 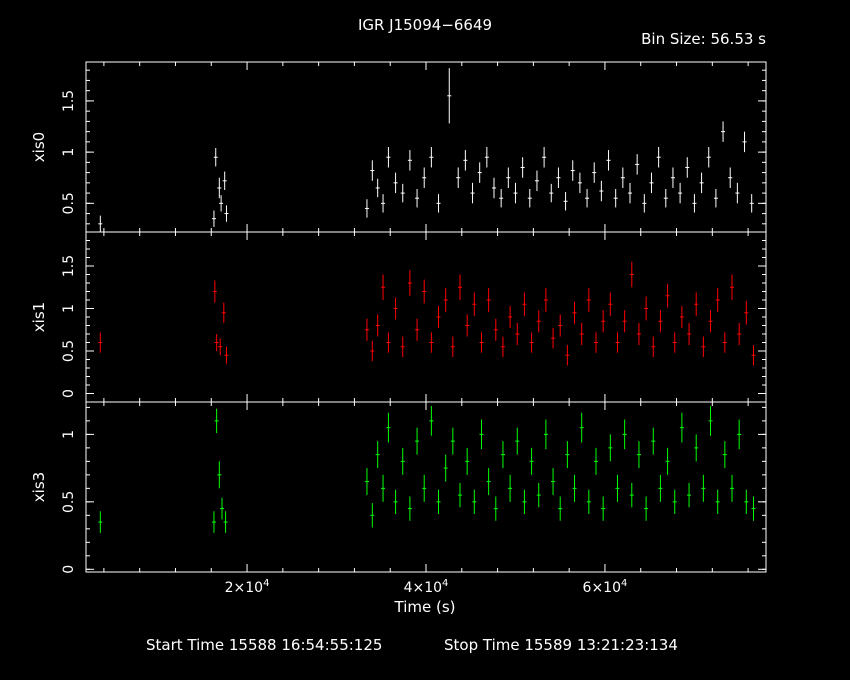 I want to click on x-tick-label: 2×104, so click(x=247, y=587).